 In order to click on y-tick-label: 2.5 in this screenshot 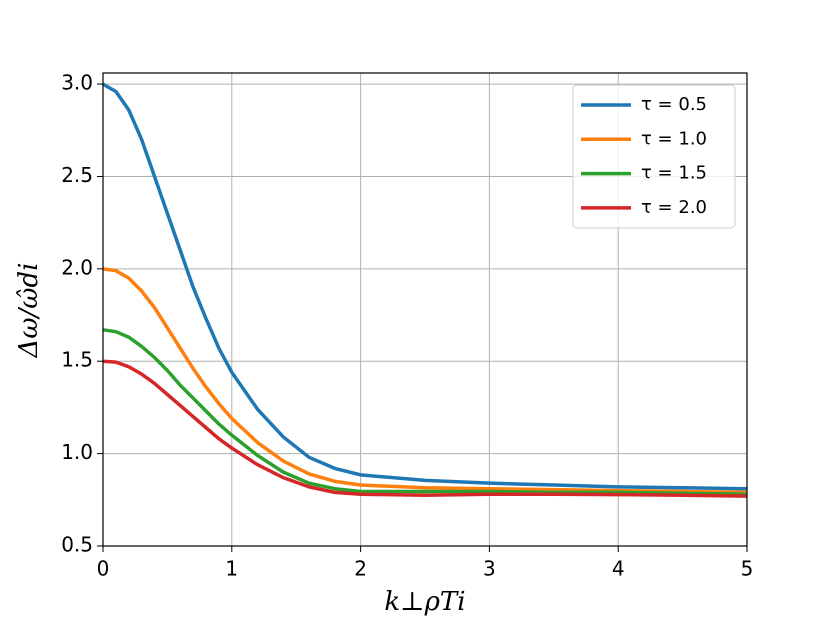, I will do `click(77, 175)`.